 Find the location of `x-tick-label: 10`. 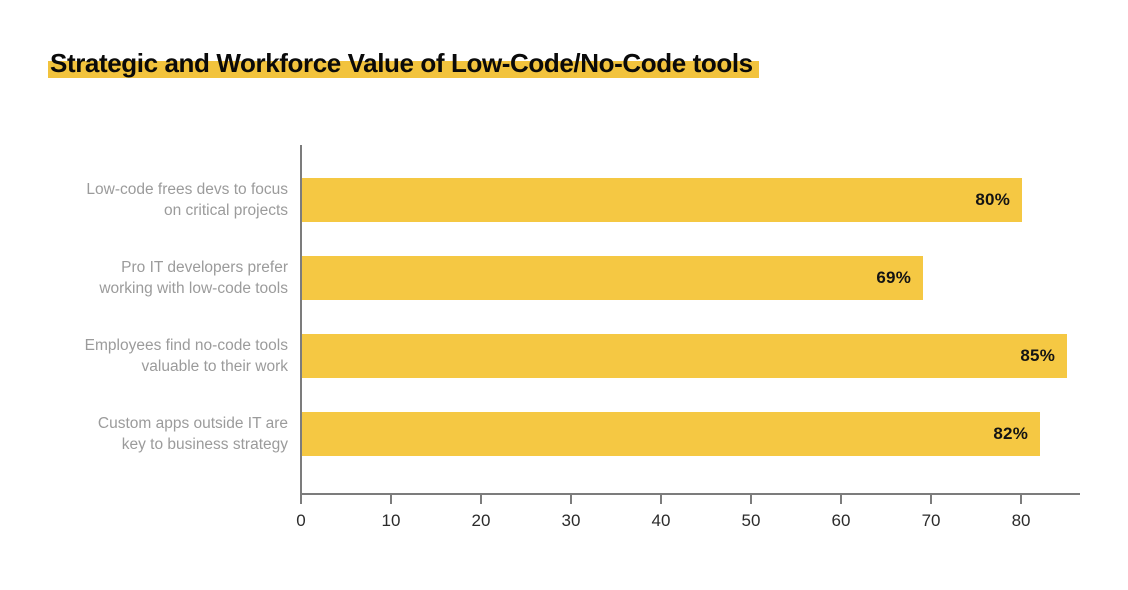

x-tick-label: 10 is located at coordinates (391, 520).